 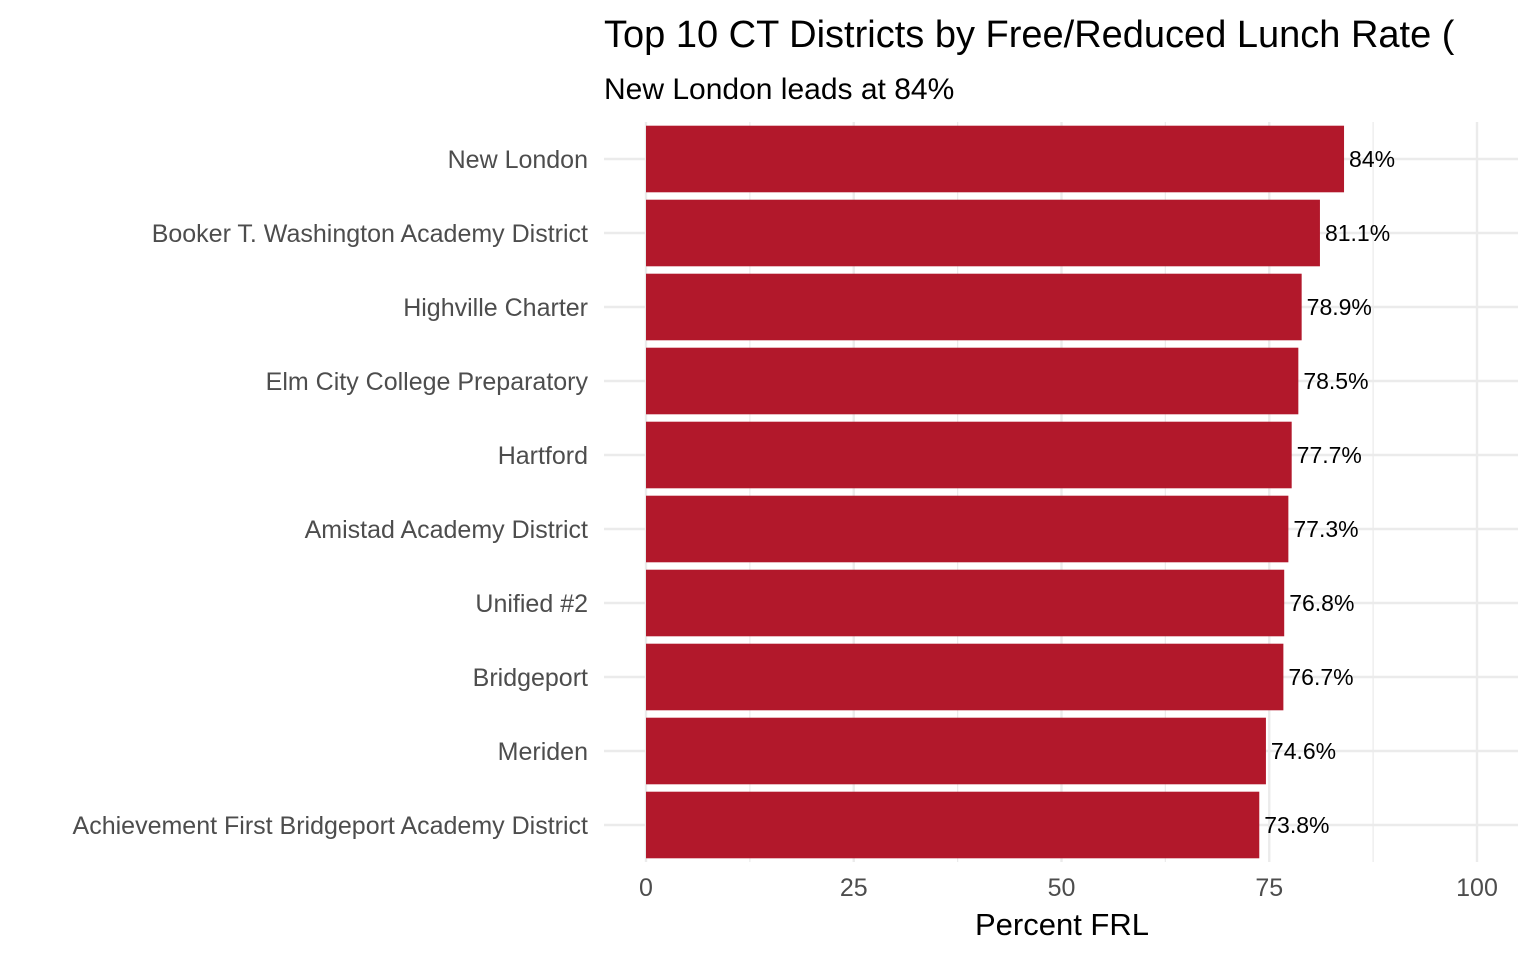 I want to click on y-tick-label: Booker T. Washington Academy District, so click(x=370, y=234).